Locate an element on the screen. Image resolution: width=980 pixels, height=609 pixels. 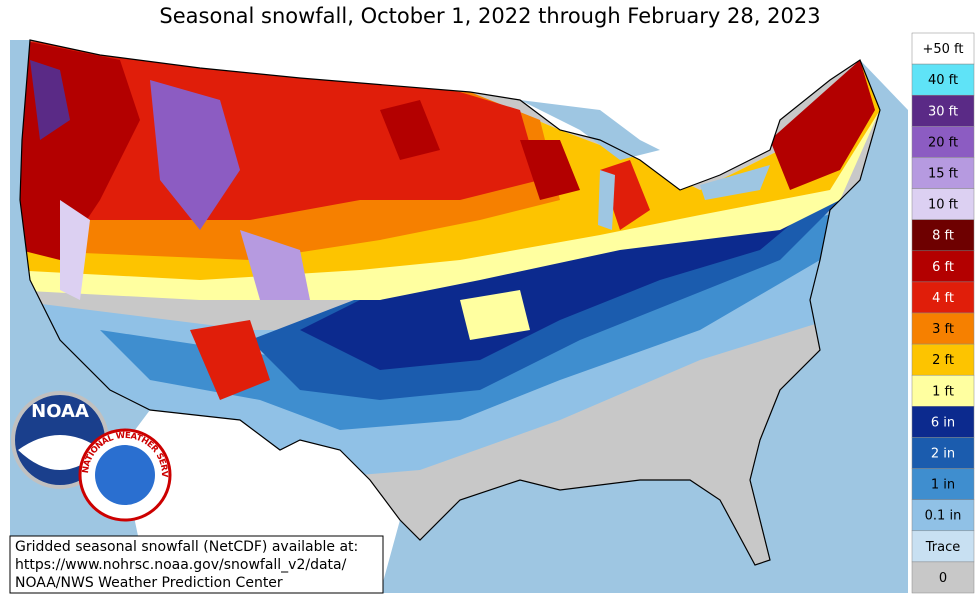
legend-label: 3 ft is located at coordinates (943, 329).